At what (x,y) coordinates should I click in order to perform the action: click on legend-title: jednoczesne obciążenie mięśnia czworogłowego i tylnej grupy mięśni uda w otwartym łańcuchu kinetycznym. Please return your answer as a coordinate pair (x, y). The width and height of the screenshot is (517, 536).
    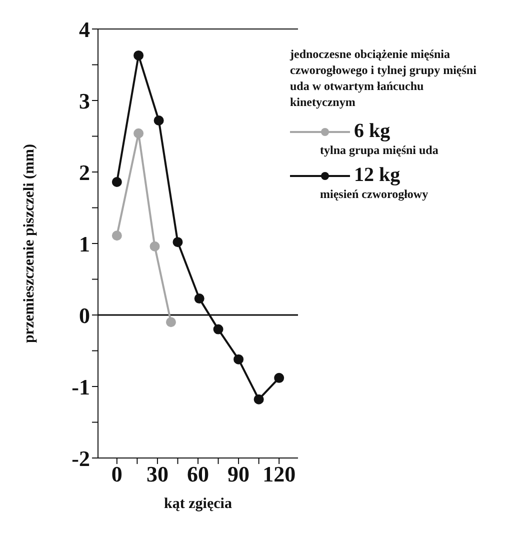
    Looking at the image, I should click on (384, 78).